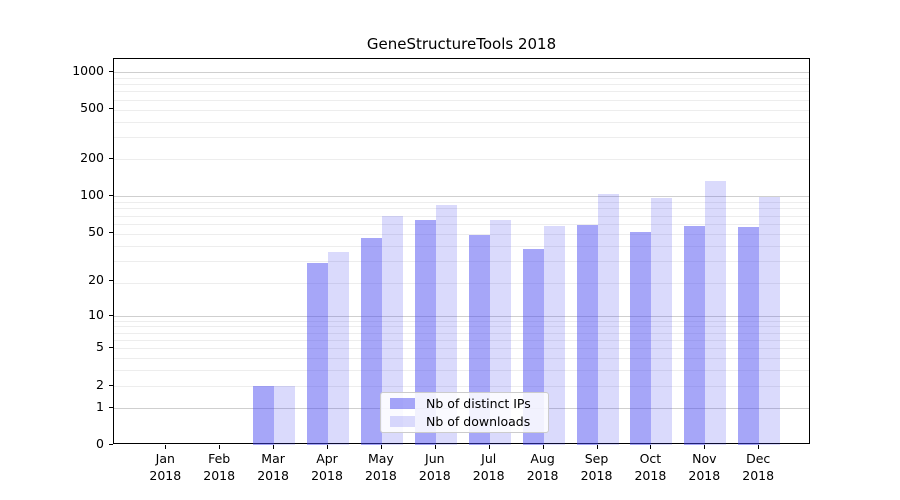 The width and height of the screenshot is (900, 500). Describe the element at coordinates (100, 384) in the screenshot. I see `y-tick-label-2: 2` at that location.